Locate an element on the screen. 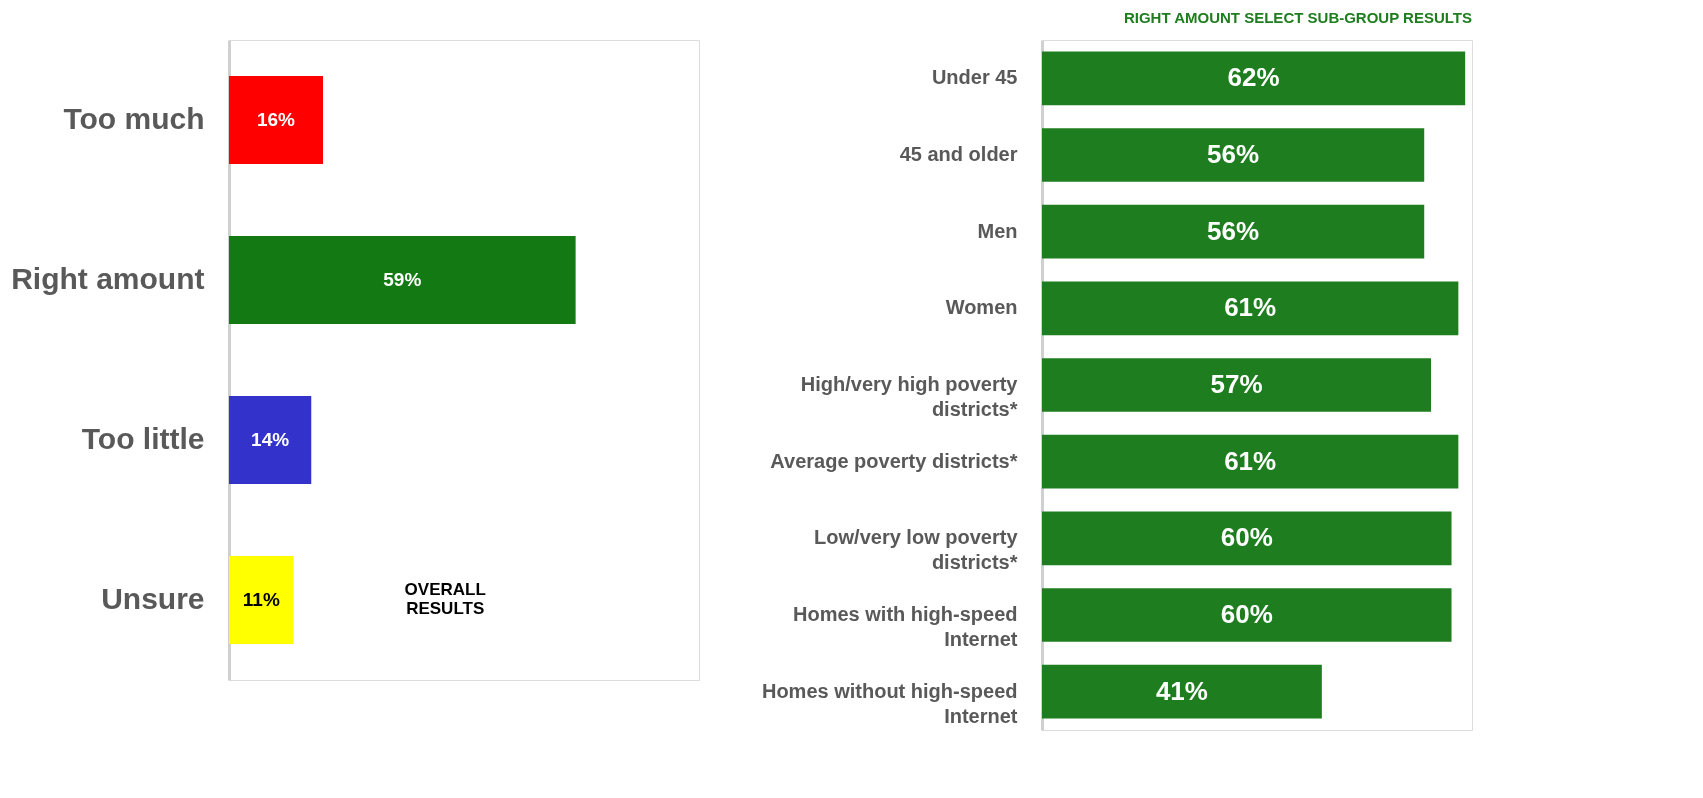  data-label: 11% is located at coordinates (261, 599).